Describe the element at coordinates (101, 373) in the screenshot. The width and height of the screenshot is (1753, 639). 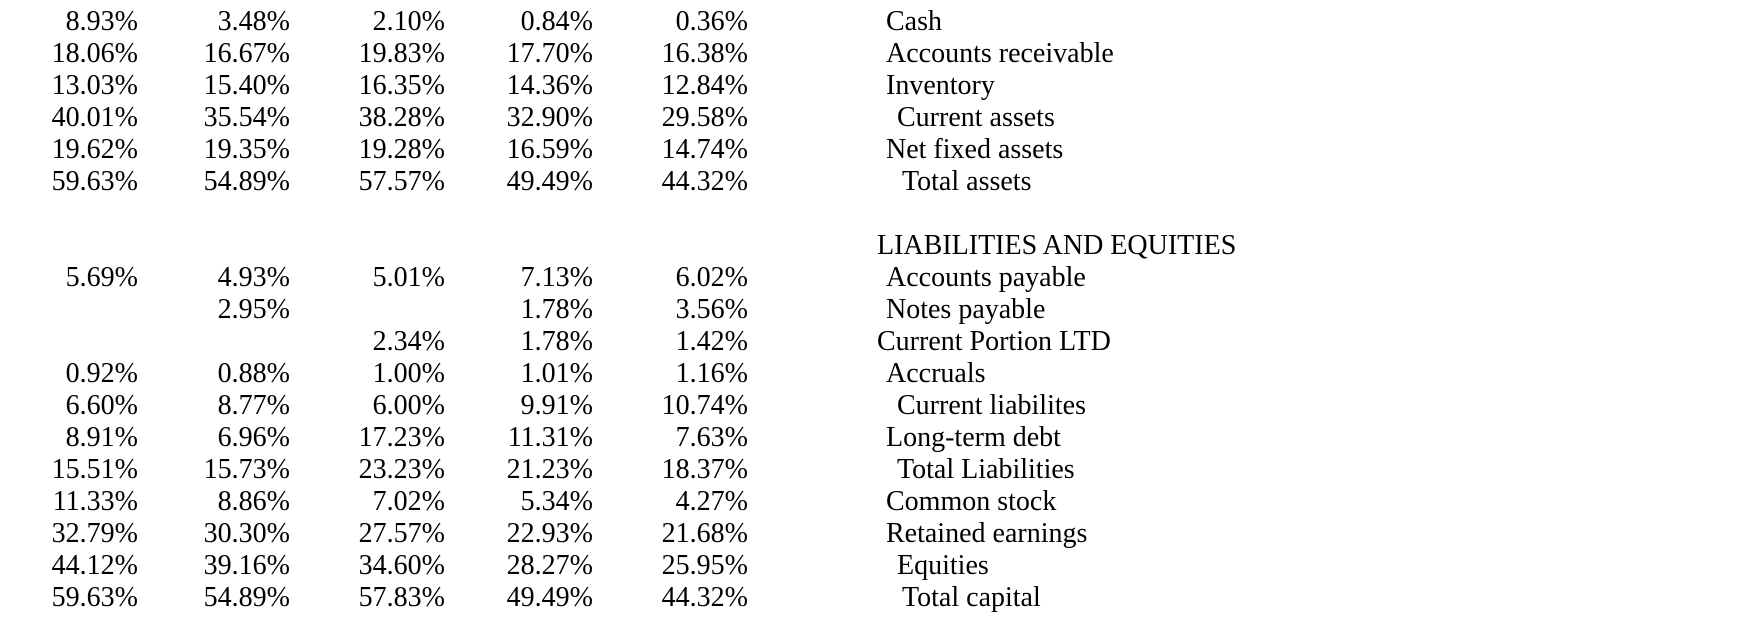
I see `percent-cell: 0.92%` at that location.